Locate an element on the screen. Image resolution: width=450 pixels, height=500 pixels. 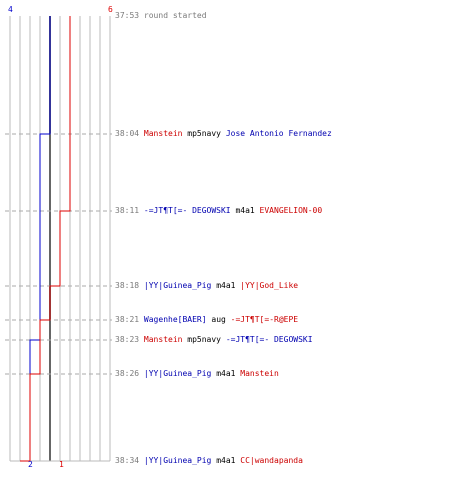
victim-name: -=JT¶T[=-R@EPE is located at coordinates (264, 319).